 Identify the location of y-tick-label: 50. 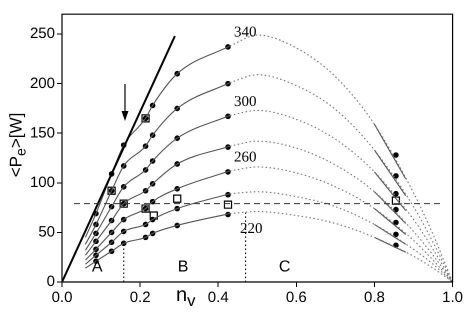
(46, 232).